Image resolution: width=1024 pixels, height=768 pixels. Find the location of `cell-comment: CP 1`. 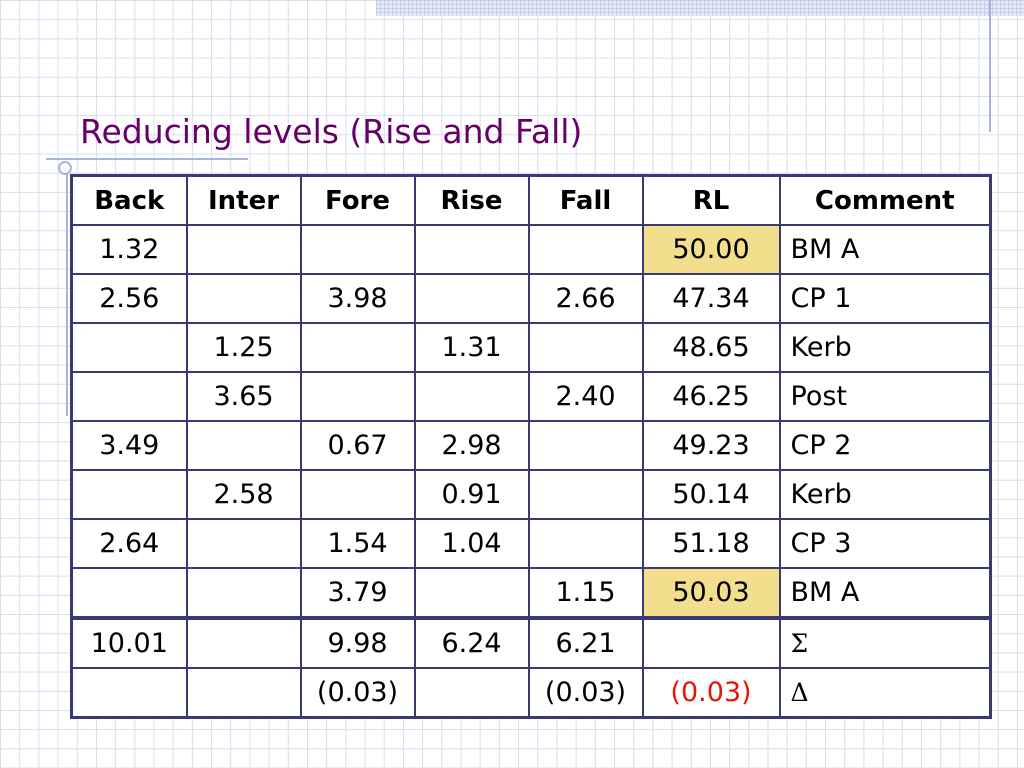

cell-comment: CP 1 is located at coordinates (885, 298).